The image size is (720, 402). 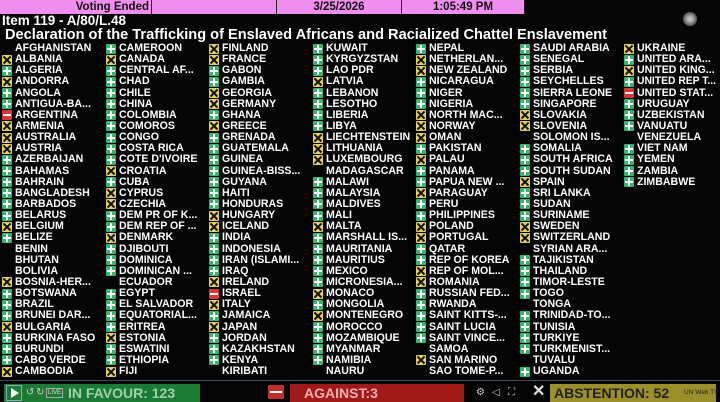 What do you see at coordinates (480, 392) in the screenshot?
I see `settings-icon: ⚙` at bounding box center [480, 392].